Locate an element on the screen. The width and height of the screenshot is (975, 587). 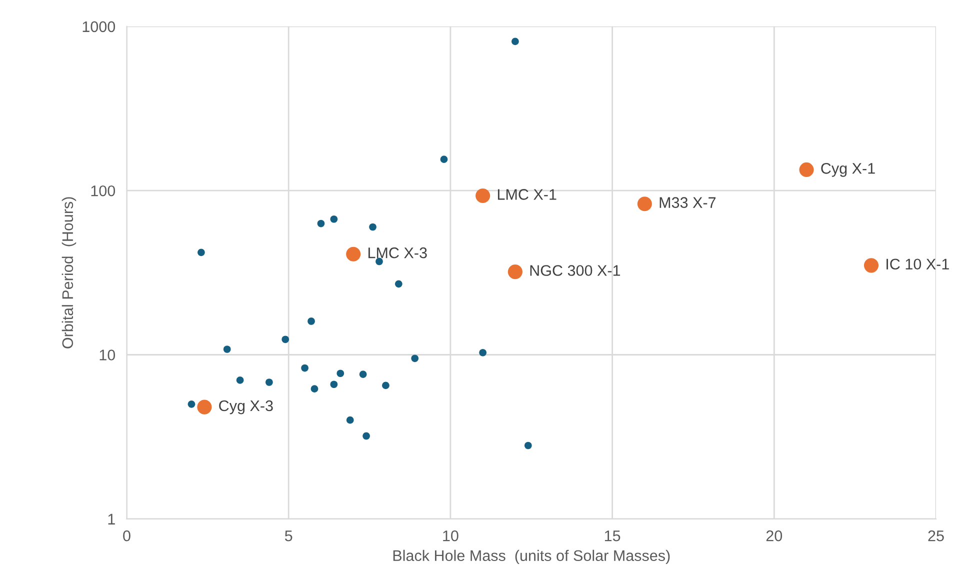
x-axis-title: Black Hole Mass (units of Solar Masses) is located at coordinates (531, 557).